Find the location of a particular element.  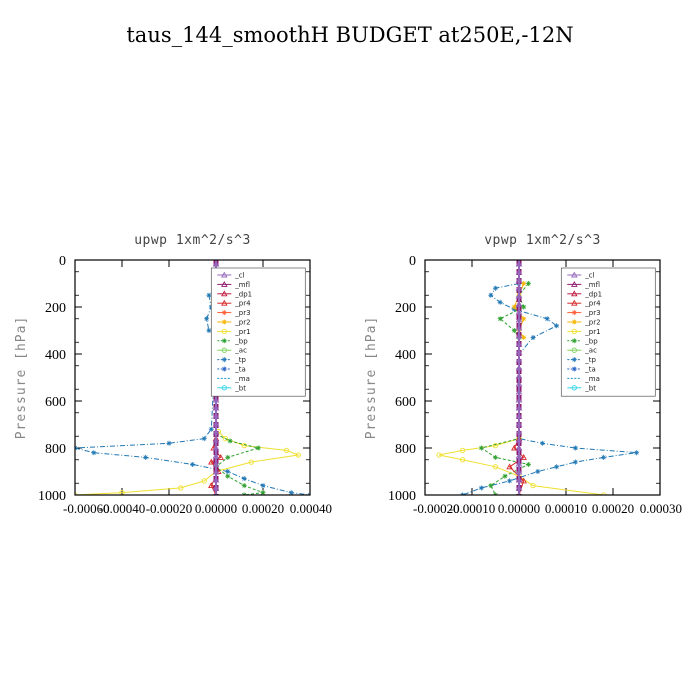

panel-title: upwp 1xm^2/s^3 is located at coordinates (192, 240).